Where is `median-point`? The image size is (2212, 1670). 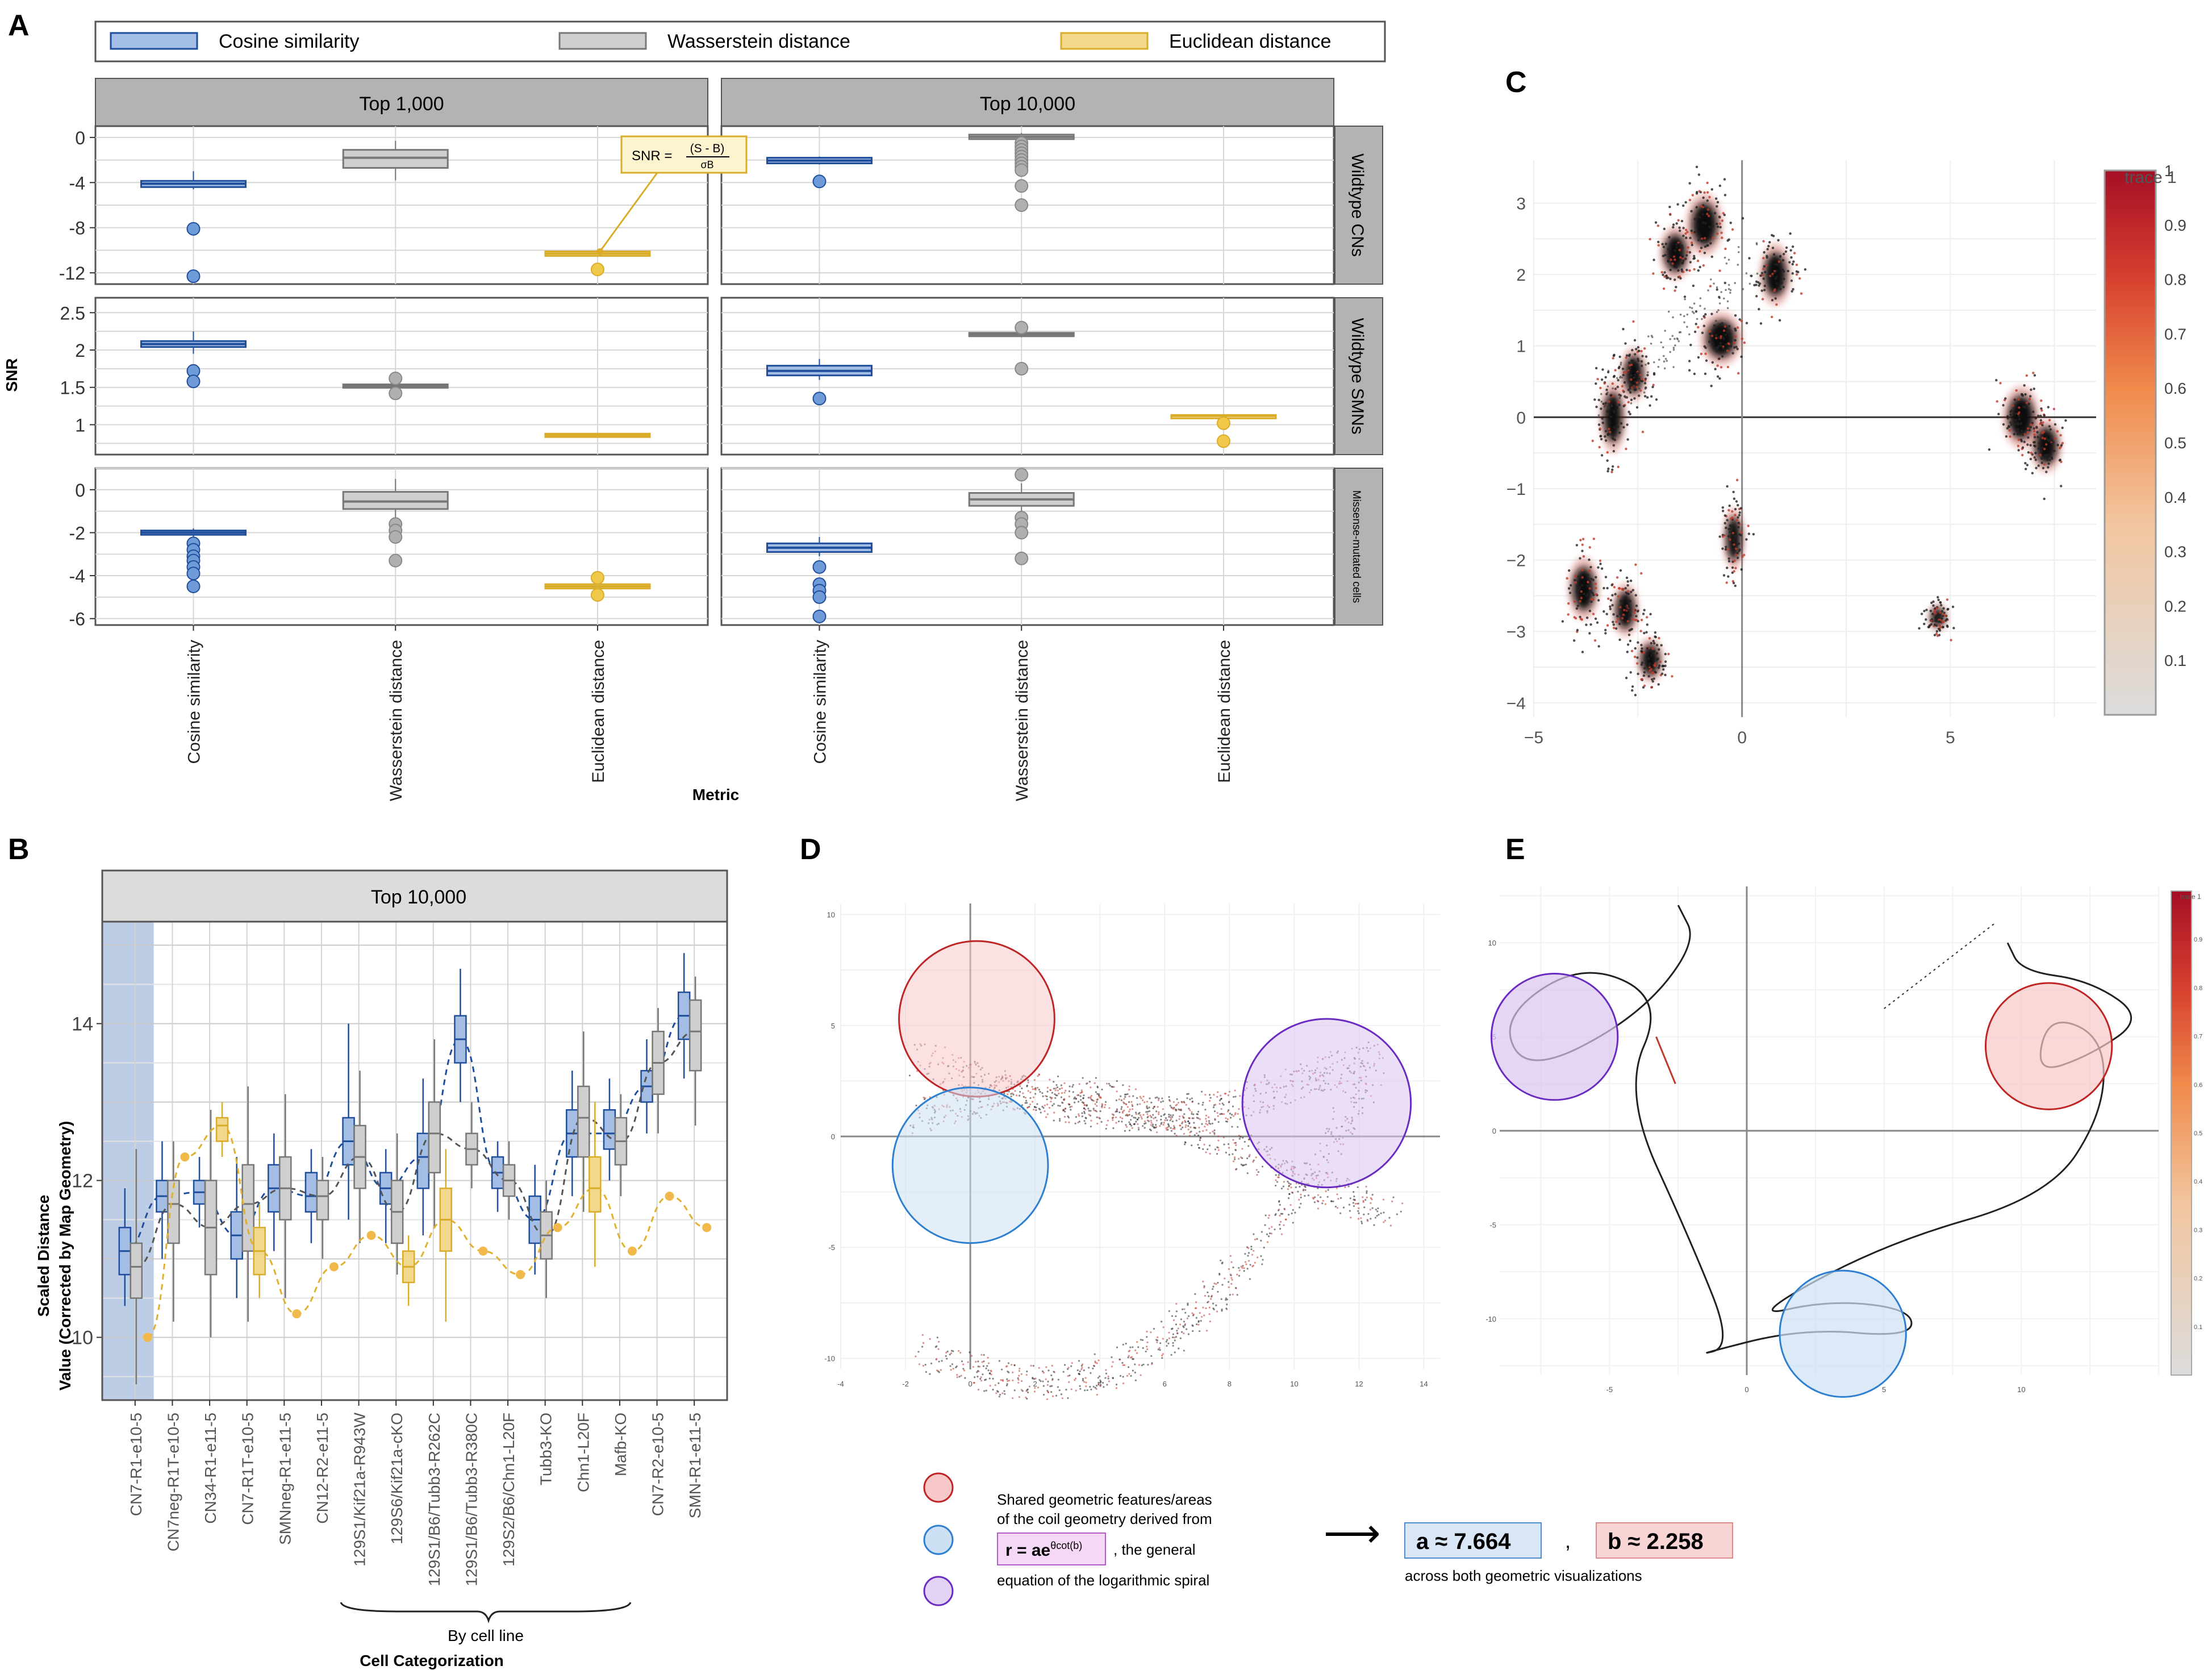 median-point is located at coordinates (185, 1157).